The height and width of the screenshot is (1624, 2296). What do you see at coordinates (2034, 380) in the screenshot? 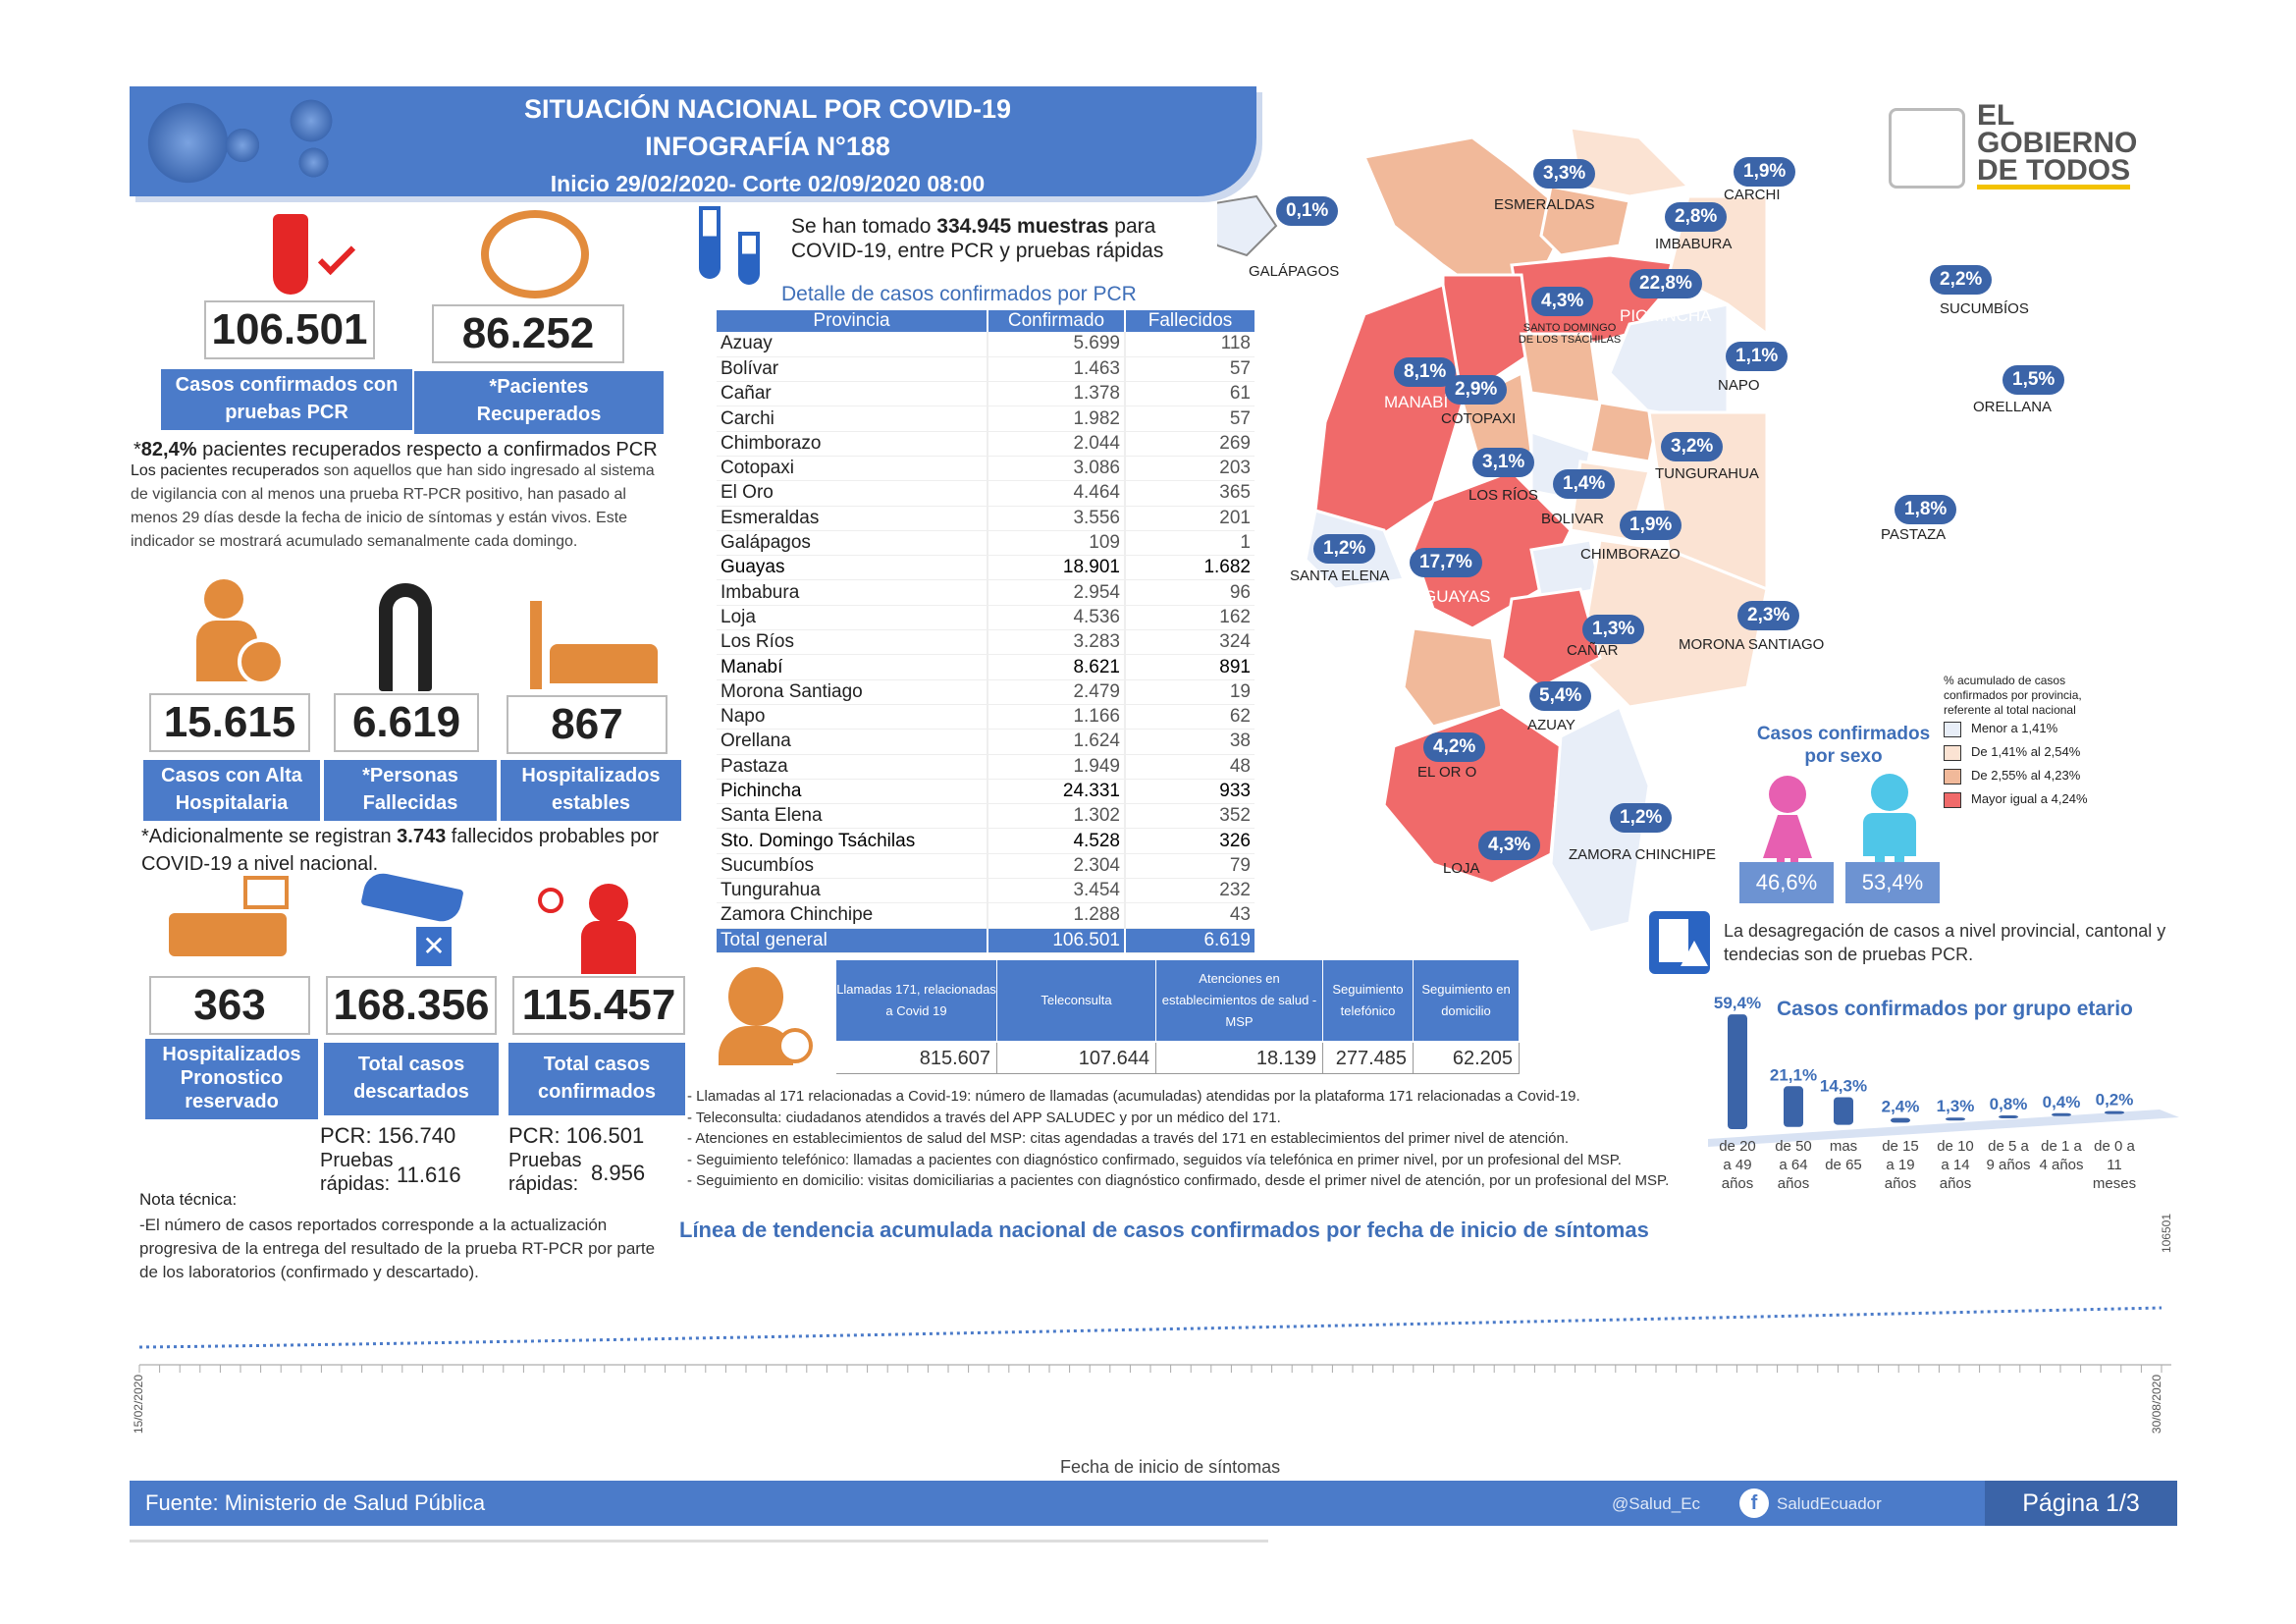
I see `province-pct-badge: 1,5%` at bounding box center [2034, 380].